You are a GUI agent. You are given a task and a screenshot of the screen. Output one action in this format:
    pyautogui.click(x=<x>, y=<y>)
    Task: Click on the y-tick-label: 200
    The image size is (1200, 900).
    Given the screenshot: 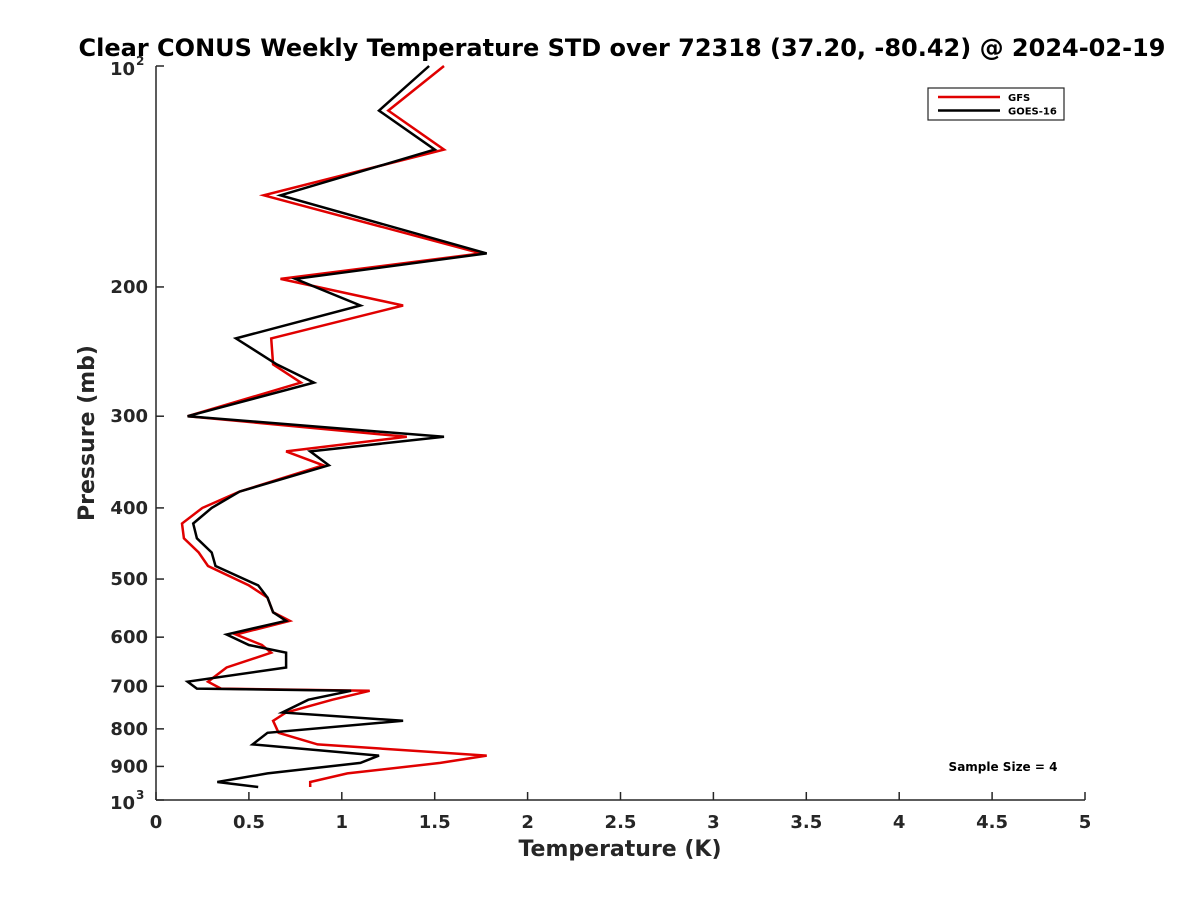 What is the action you would take?
    pyautogui.click(x=129, y=287)
    